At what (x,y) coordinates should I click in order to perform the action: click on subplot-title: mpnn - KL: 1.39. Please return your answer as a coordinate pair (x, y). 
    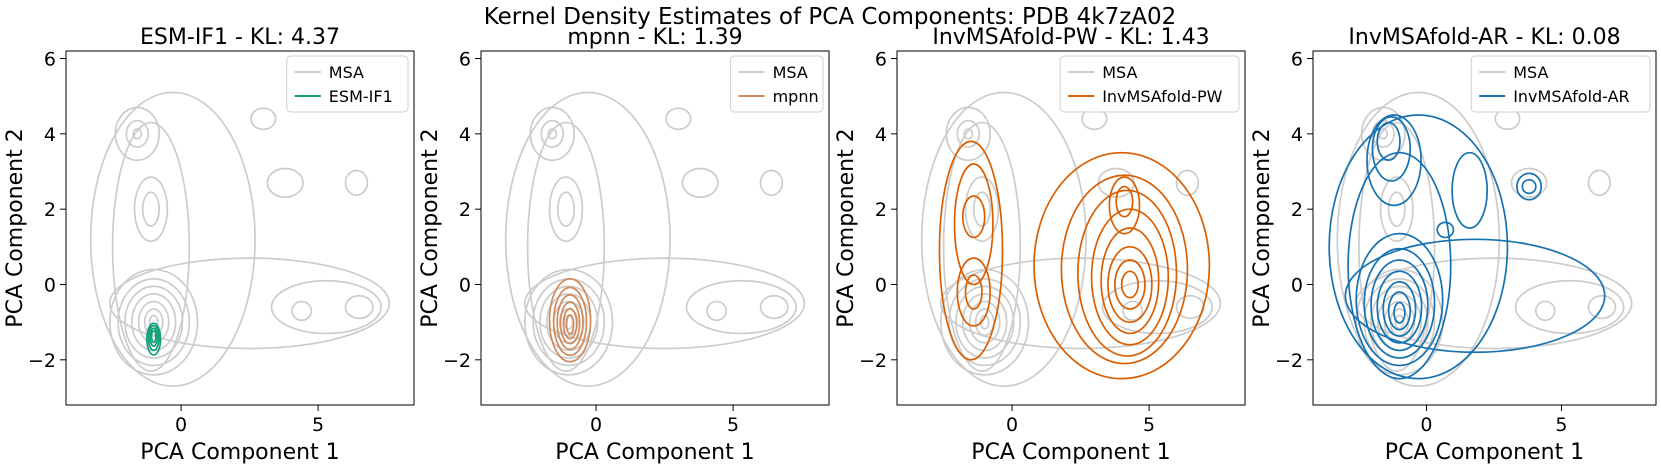
    Looking at the image, I should click on (654, 37).